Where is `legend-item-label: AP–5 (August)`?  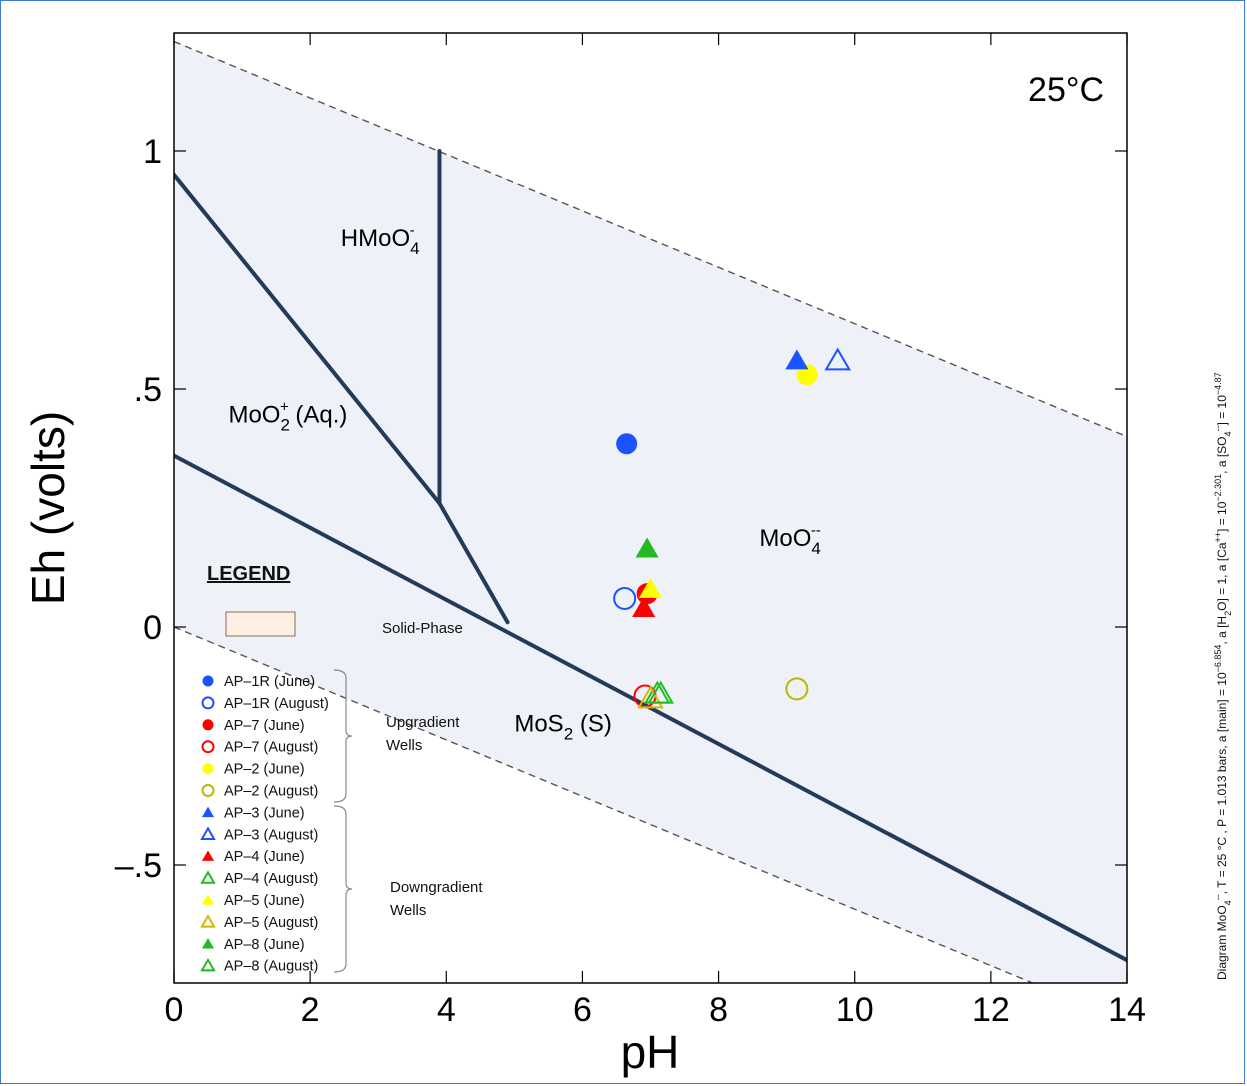 legend-item-label: AP–5 (August) is located at coordinates (271, 923).